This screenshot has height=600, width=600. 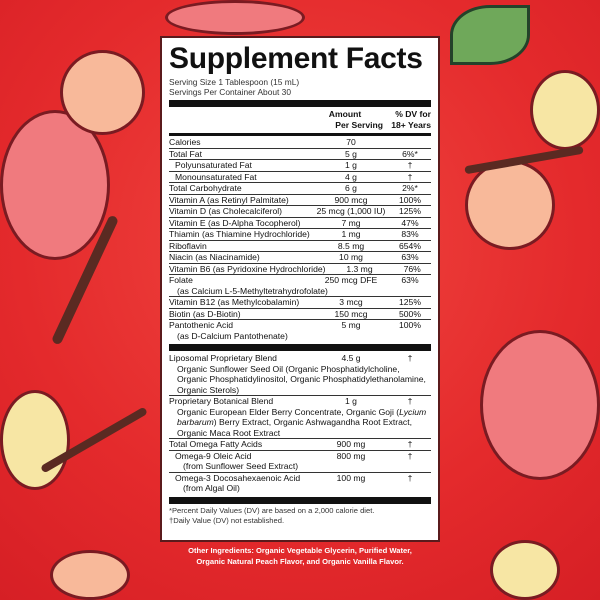 What do you see at coordinates (252, 290) in the screenshot?
I see `row-detail: (as Calcium L-5-Methyltetrahydrofolate)` at bounding box center [252, 290].